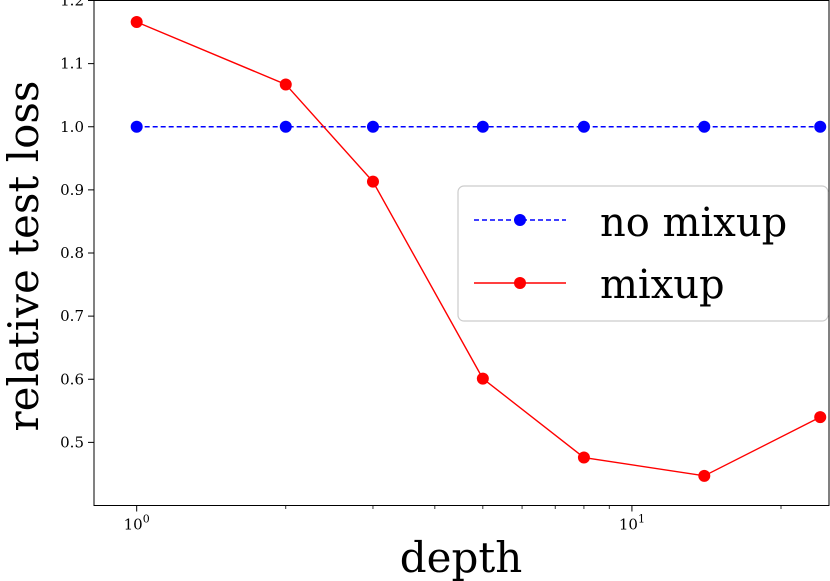 The image size is (830, 581). What do you see at coordinates (643, 253) in the screenshot?
I see `legend: no mixup mixup` at bounding box center [643, 253].